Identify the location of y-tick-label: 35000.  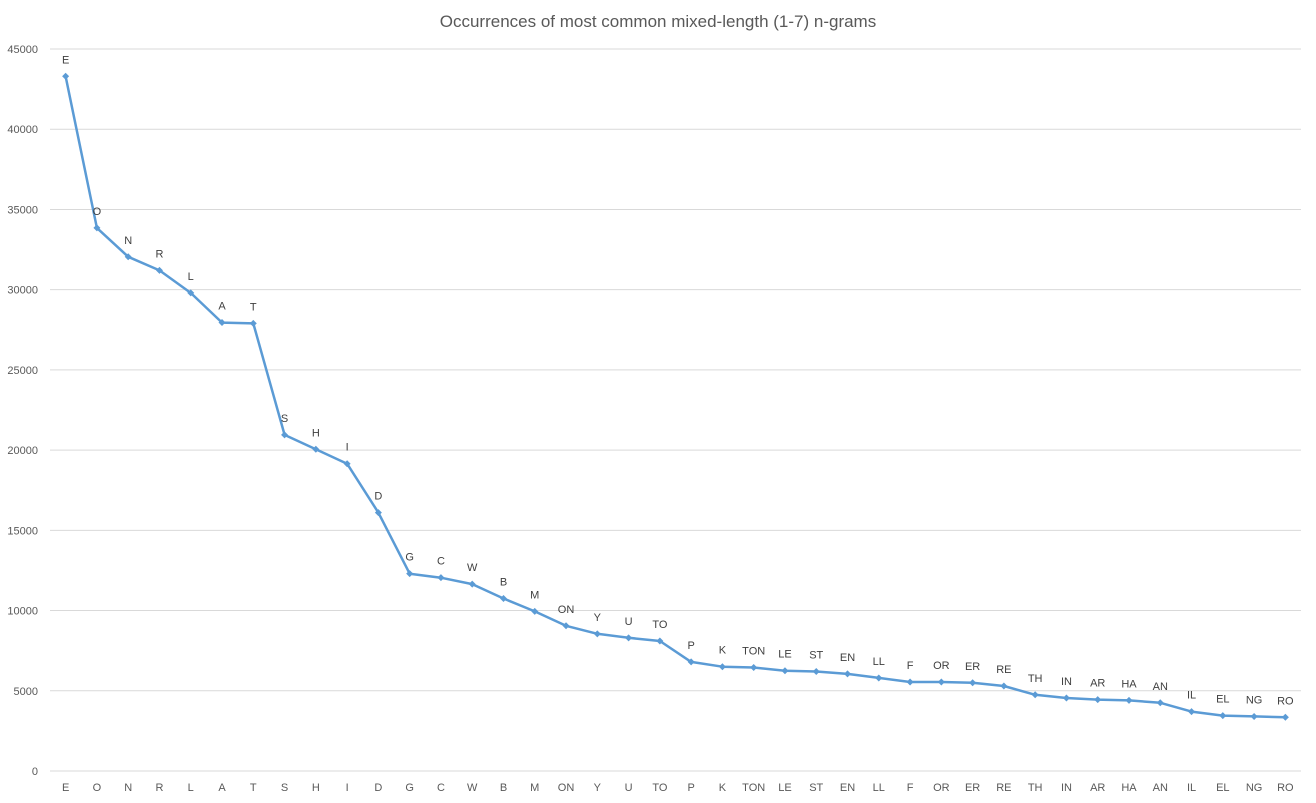
(22, 210).